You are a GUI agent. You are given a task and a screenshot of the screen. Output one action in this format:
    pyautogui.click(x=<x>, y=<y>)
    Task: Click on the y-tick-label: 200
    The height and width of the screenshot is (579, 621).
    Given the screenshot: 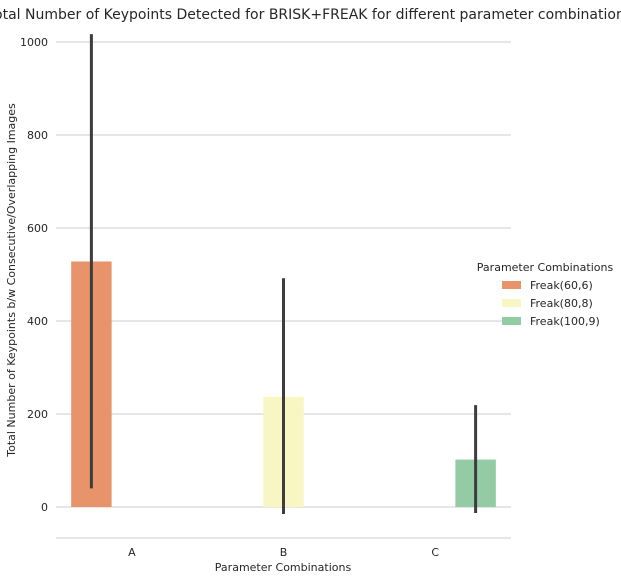 What is the action you would take?
    pyautogui.click(x=37, y=414)
    